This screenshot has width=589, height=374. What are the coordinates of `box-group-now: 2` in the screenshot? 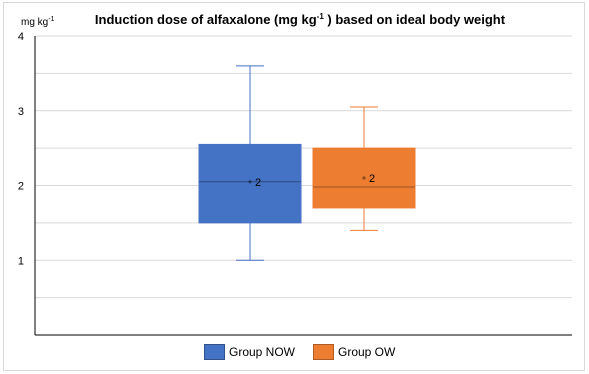 It's located at (250, 163).